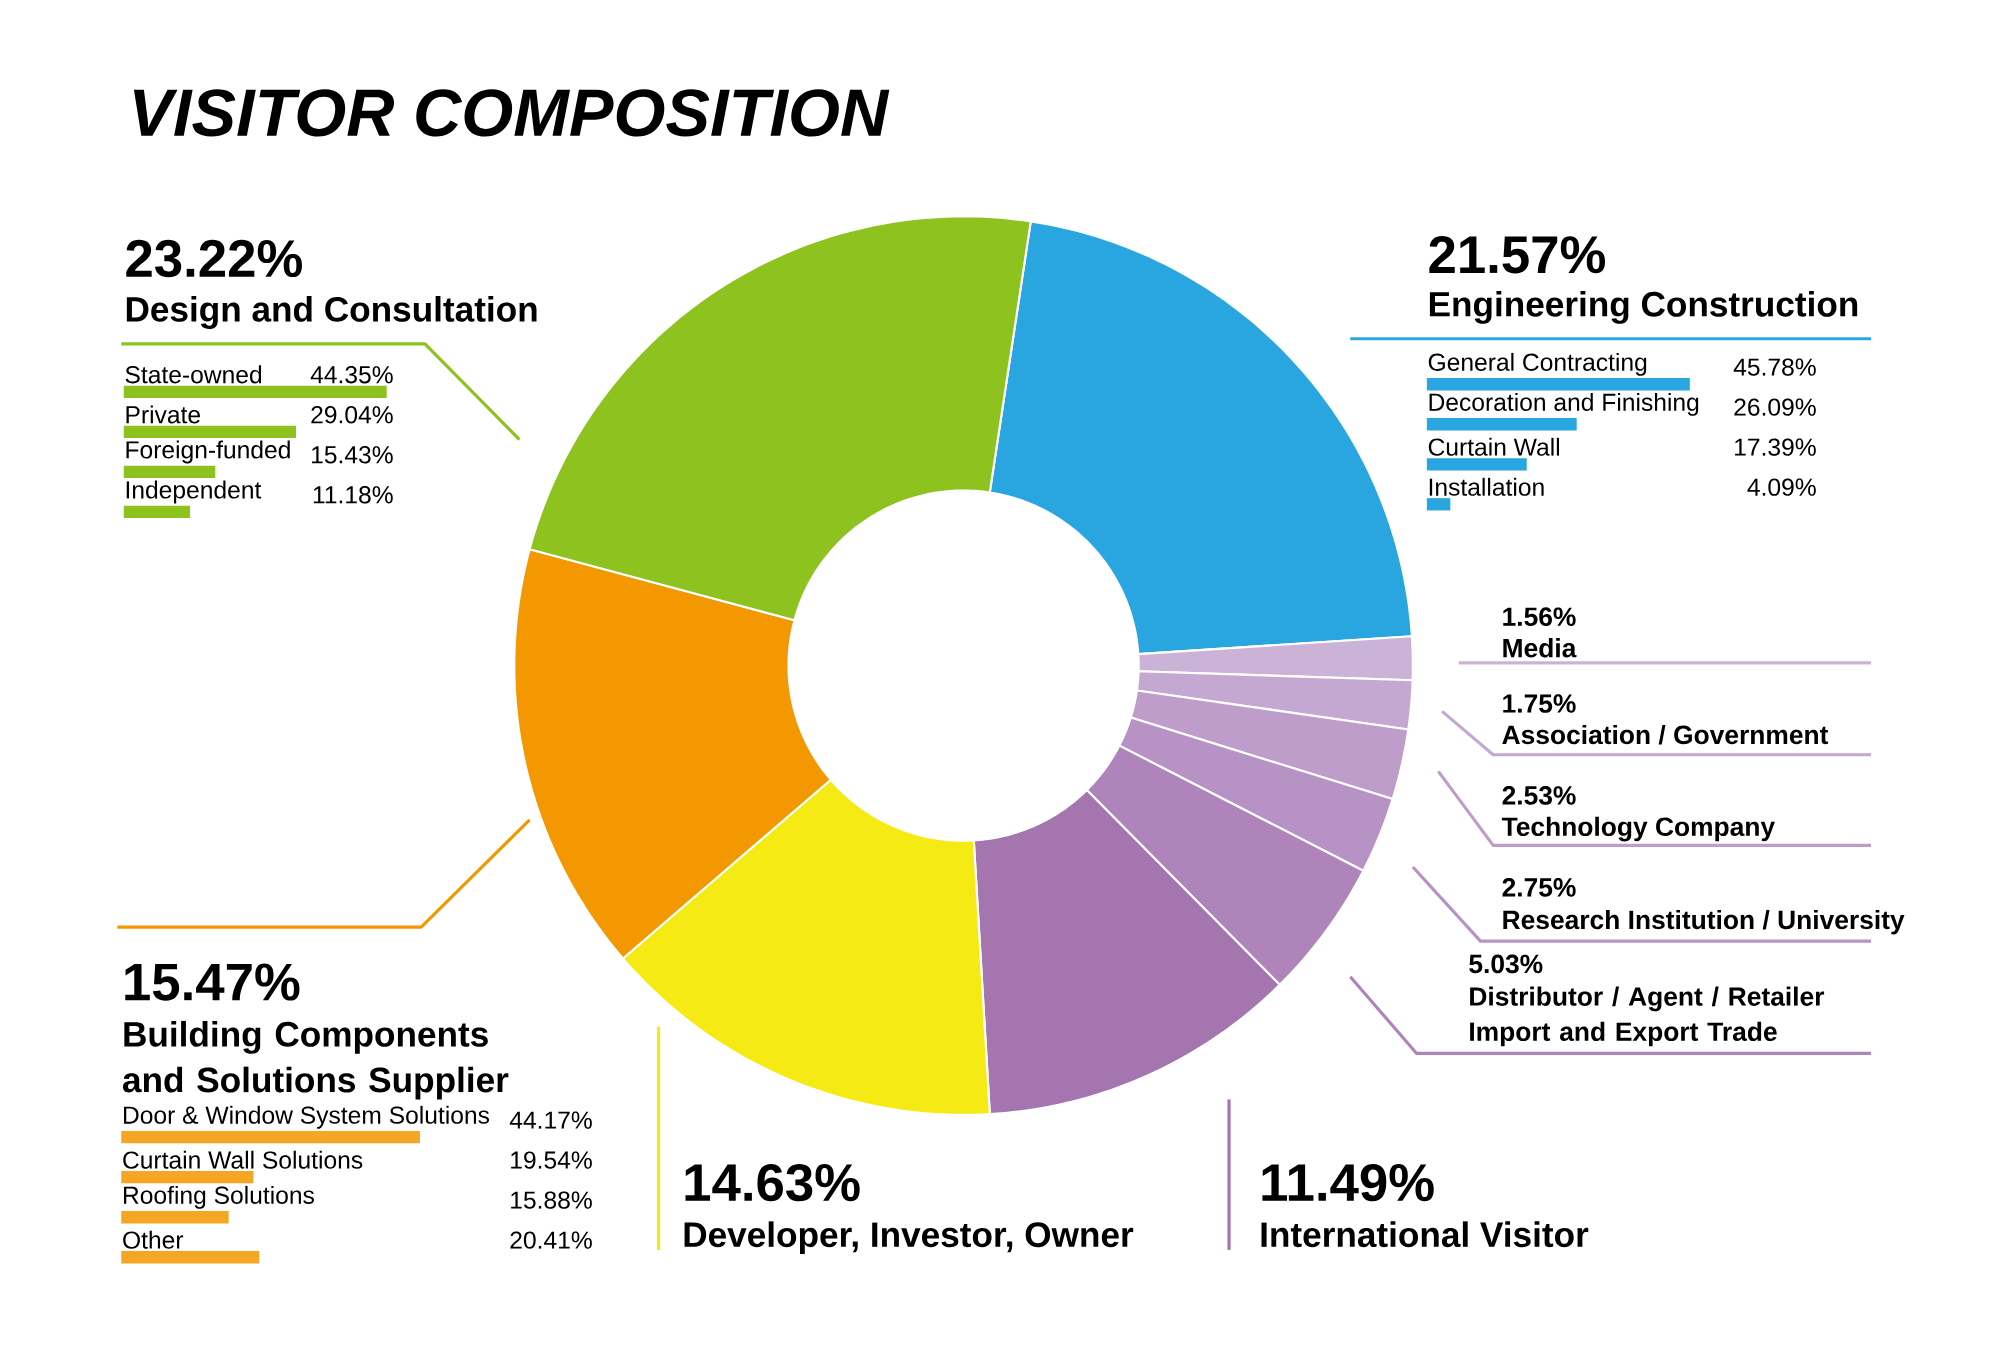  What do you see at coordinates (352, 455) in the screenshot?
I see `data-label: 15.43%` at bounding box center [352, 455].